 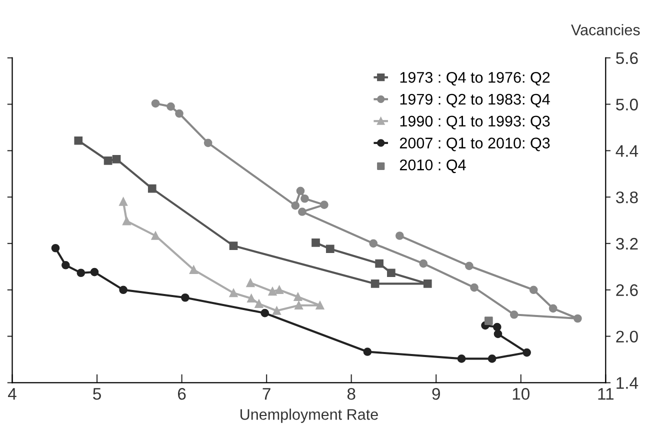 What do you see at coordinates (627, 104) in the screenshot?
I see `y-tick-label: 5.0` at bounding box center [627, 104].